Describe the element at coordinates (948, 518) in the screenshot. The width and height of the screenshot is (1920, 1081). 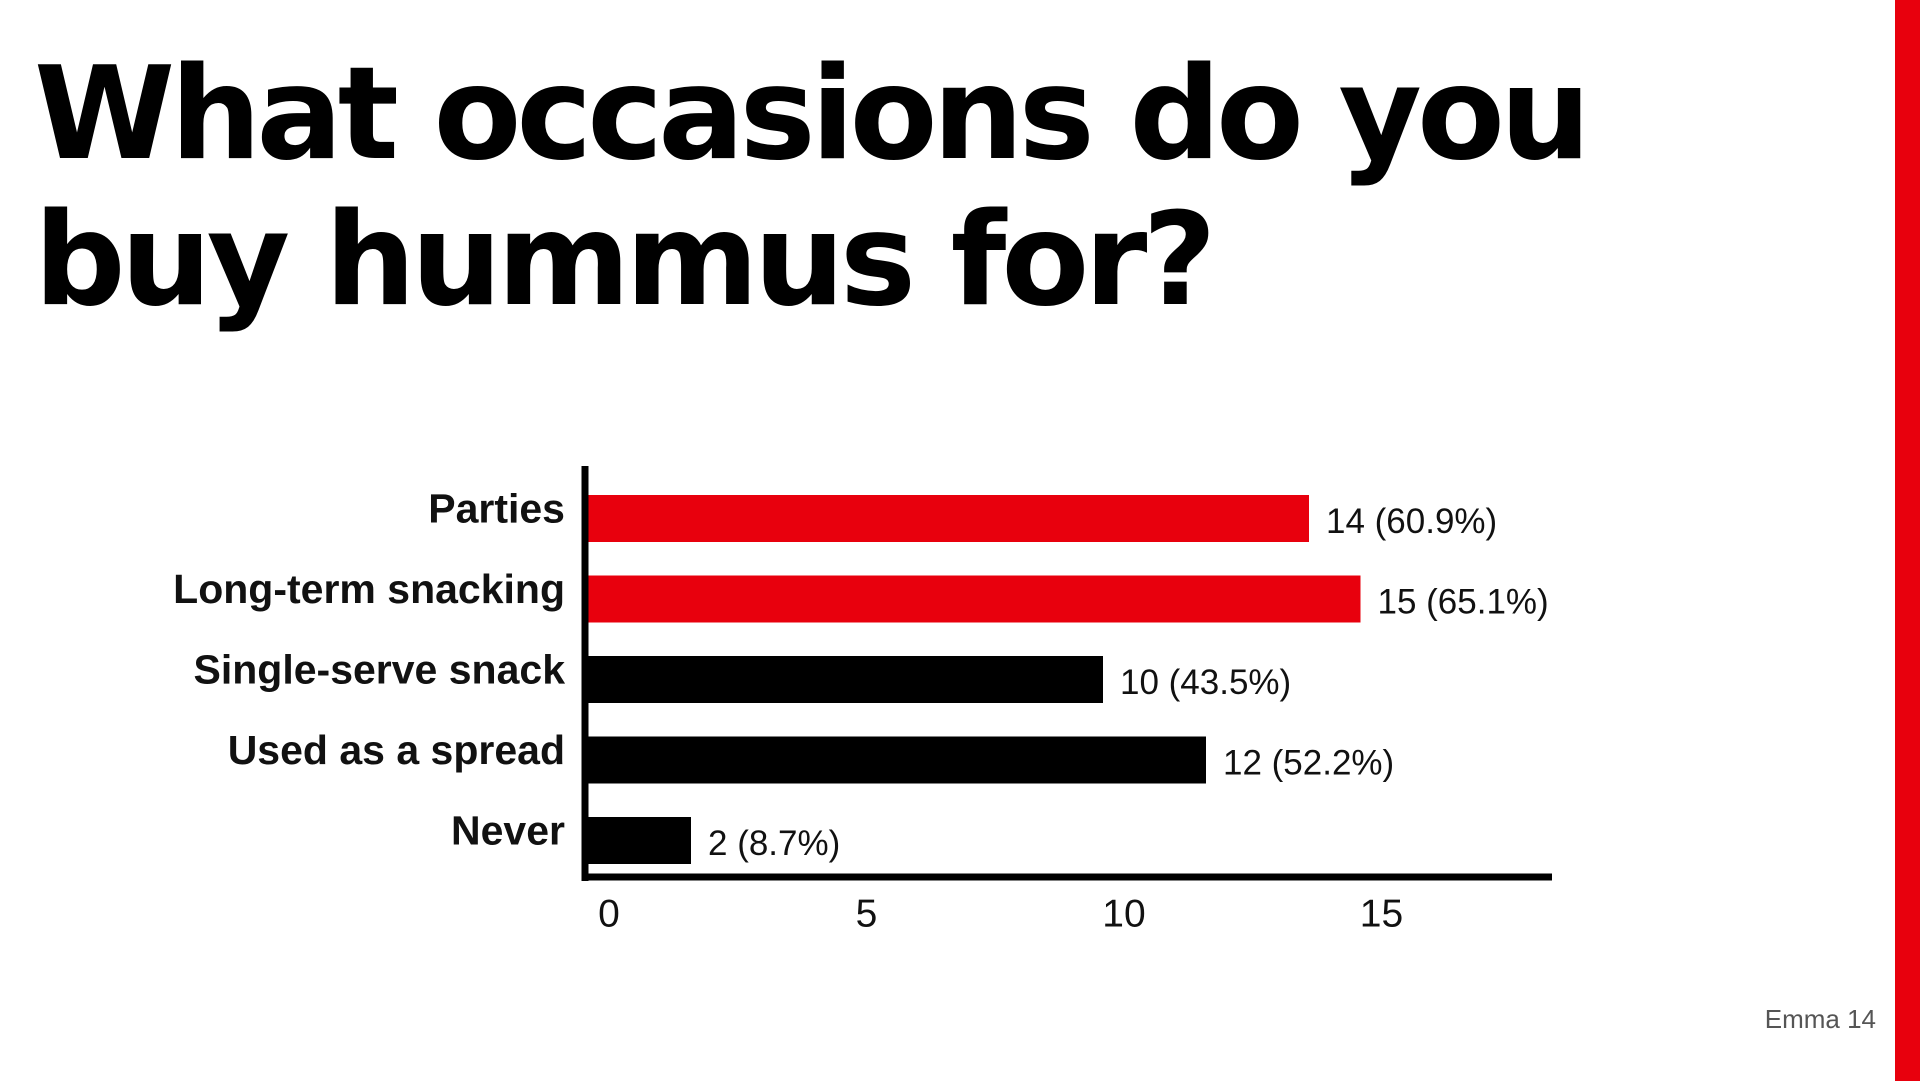
I see `bar-parties` at that location.